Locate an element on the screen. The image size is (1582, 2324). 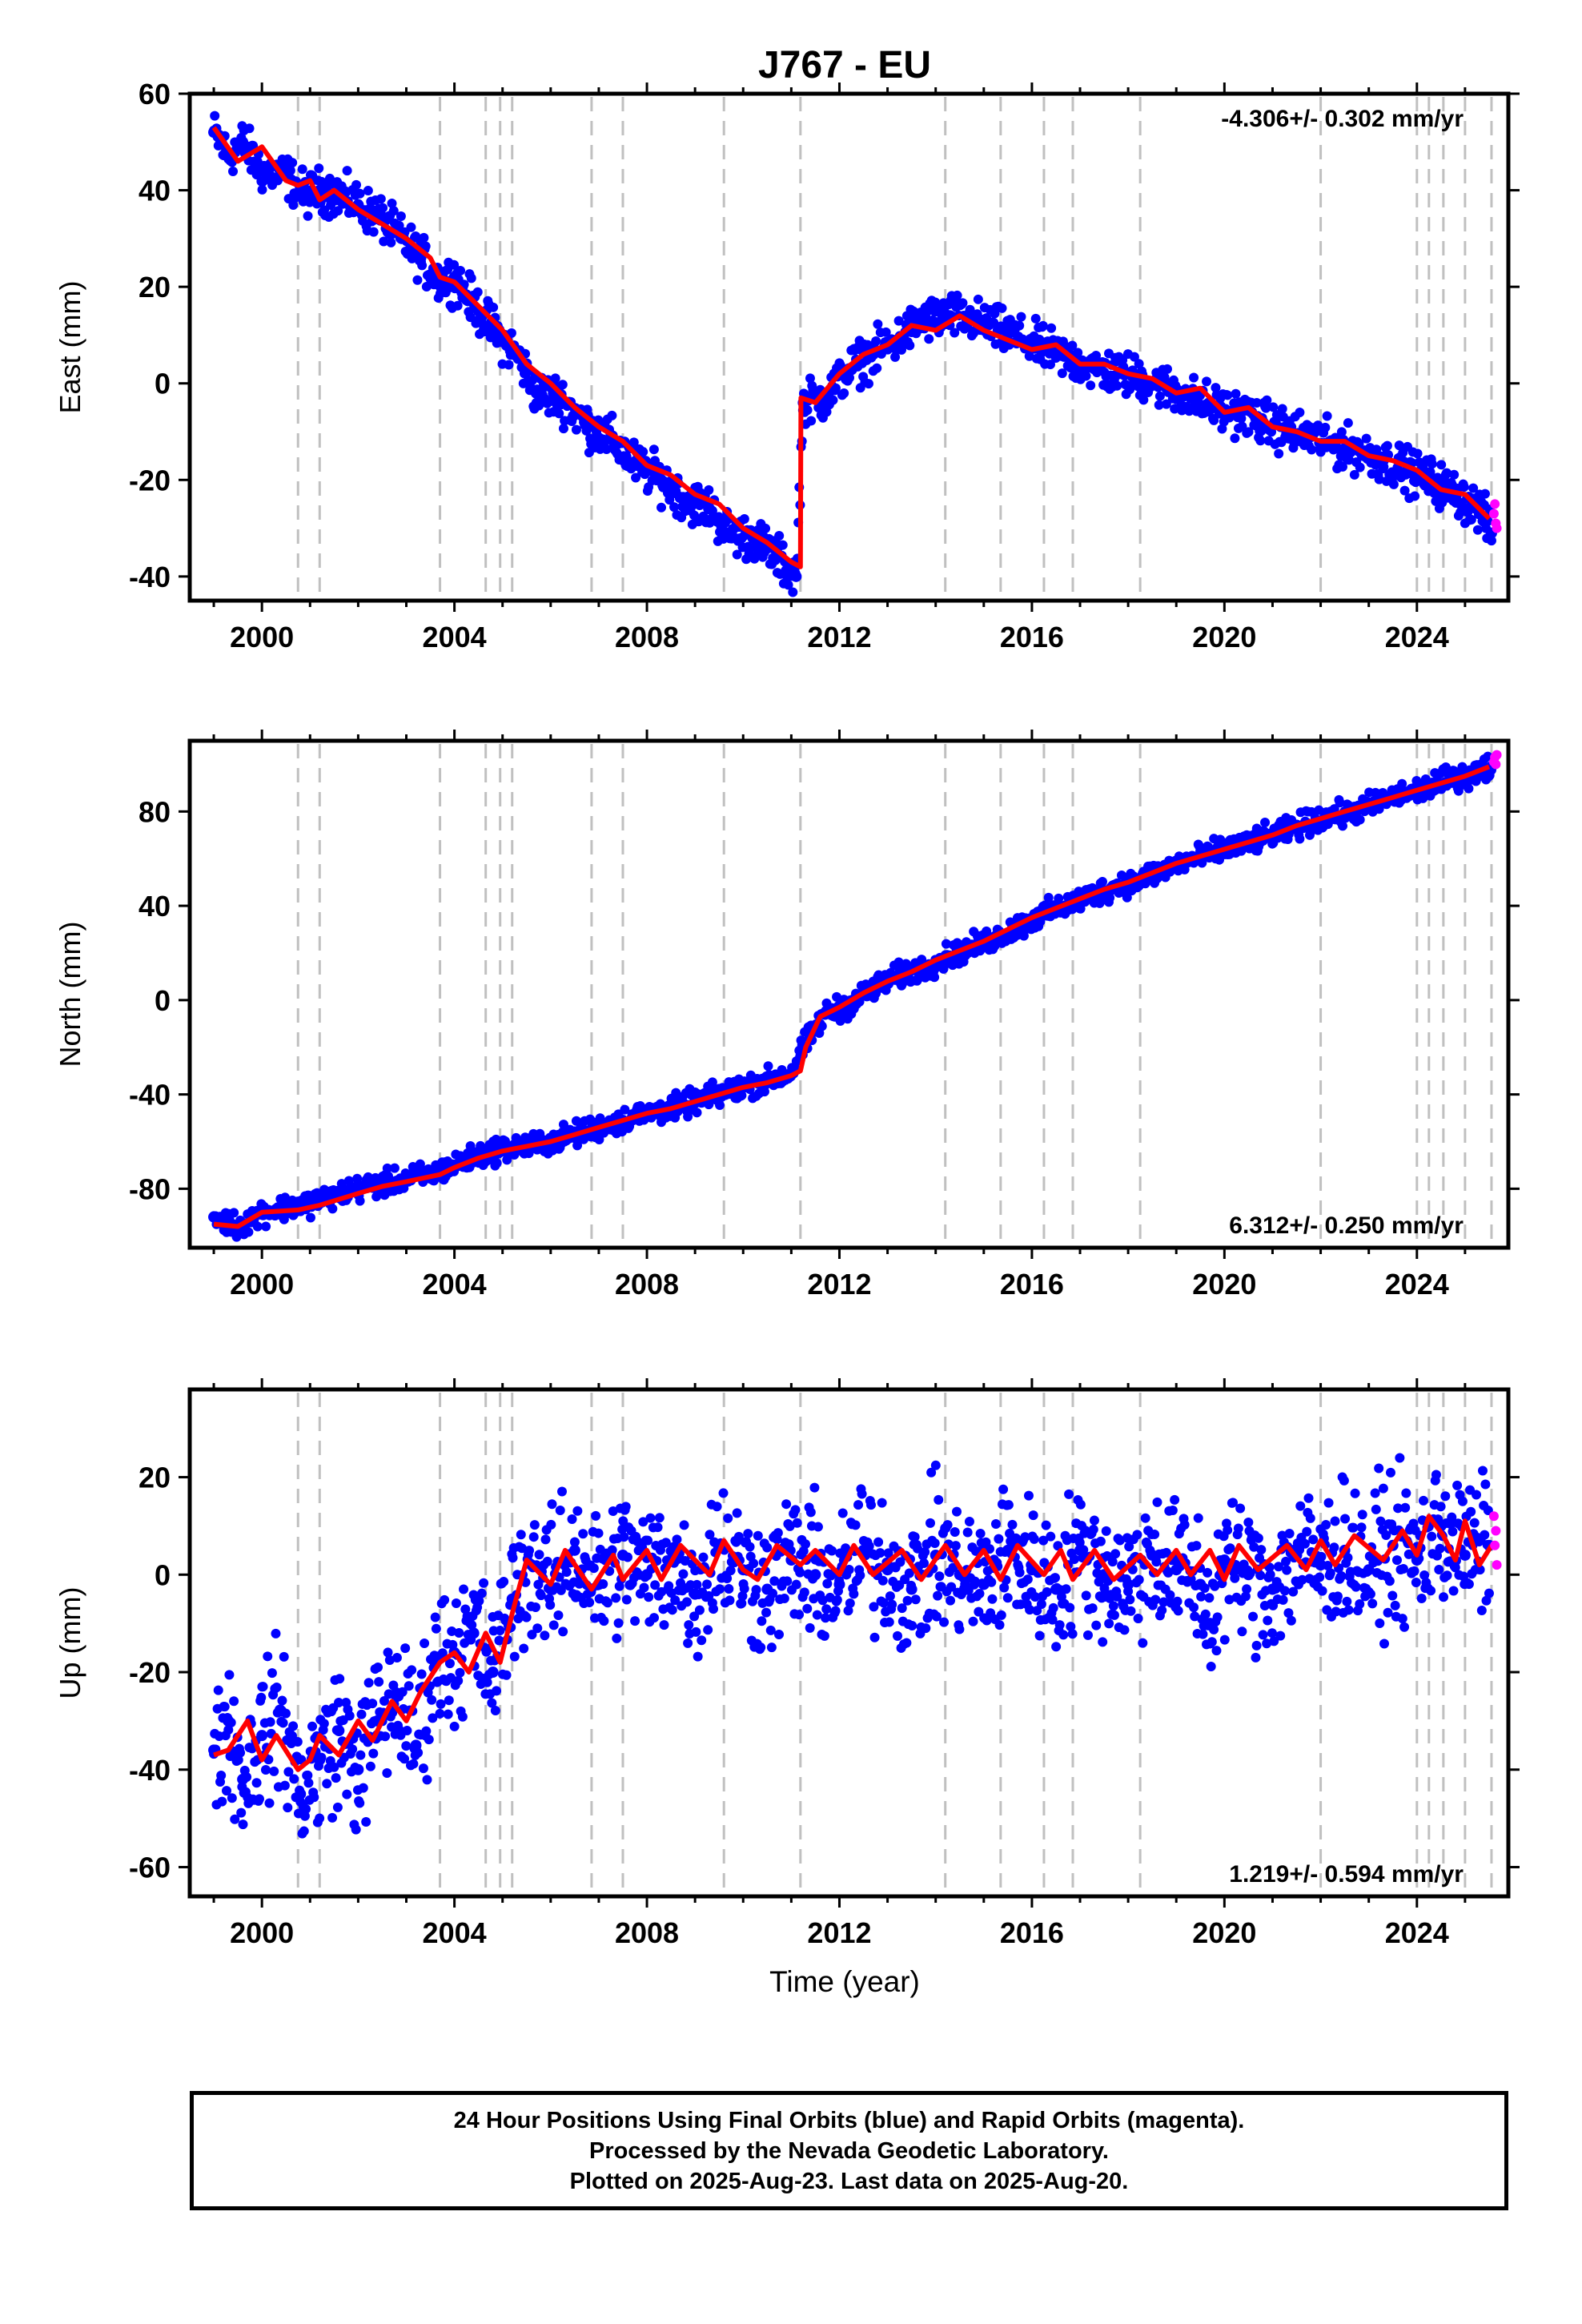
up-y-tick-label: -20 is located at coordinates (150, 1672).